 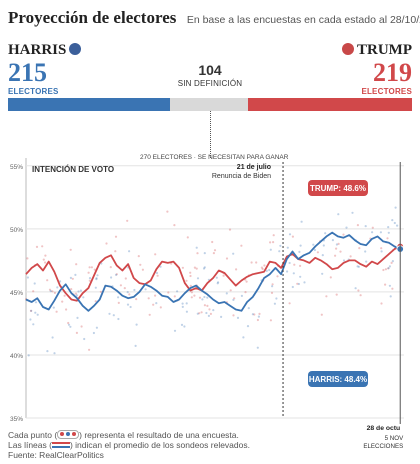 I want to click on series-label-trump: TRUMP: 48.6%, so click(x=338, y=188).